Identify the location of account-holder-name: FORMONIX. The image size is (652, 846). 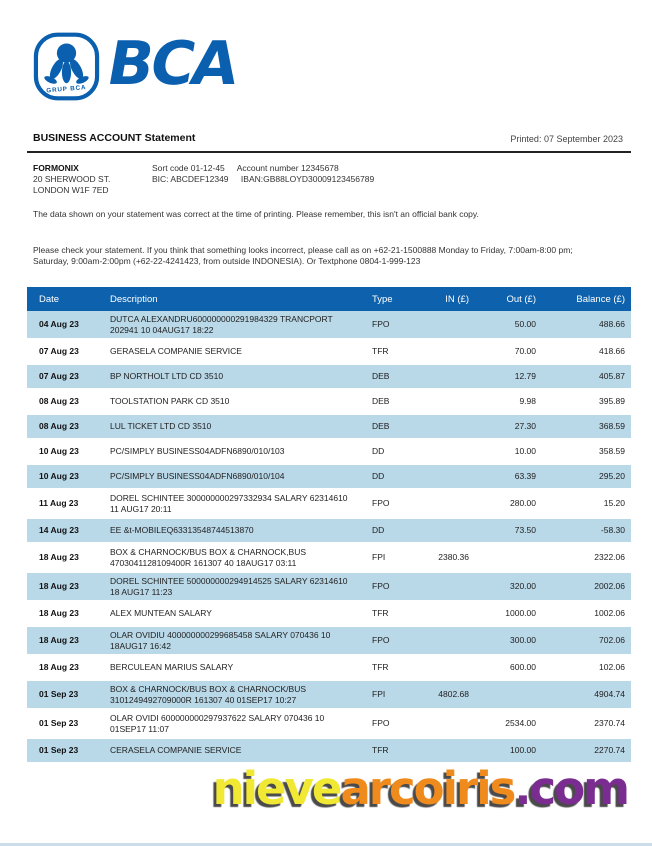
(56, 168).